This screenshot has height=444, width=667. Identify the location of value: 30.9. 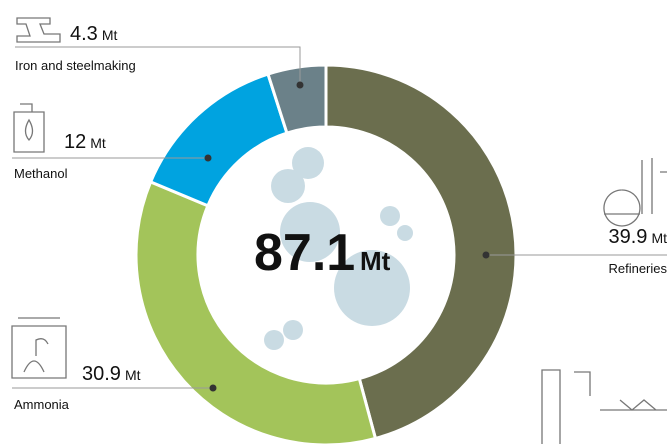
(101, 374).